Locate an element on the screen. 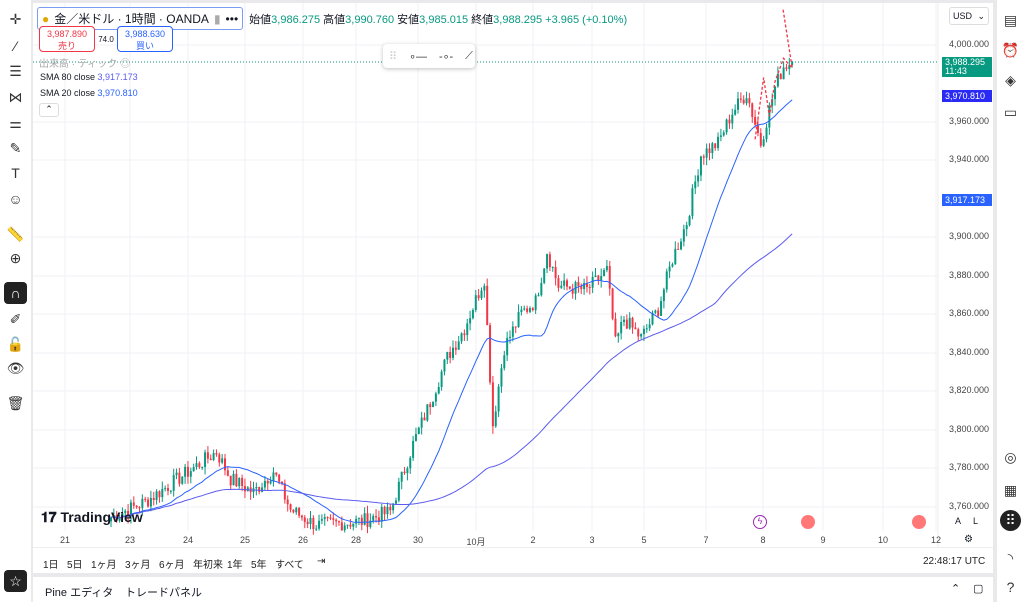 The width and height of the screenshot is (1024, 602). range-button: 6ヶ月 is located at coordinates (172, 565).